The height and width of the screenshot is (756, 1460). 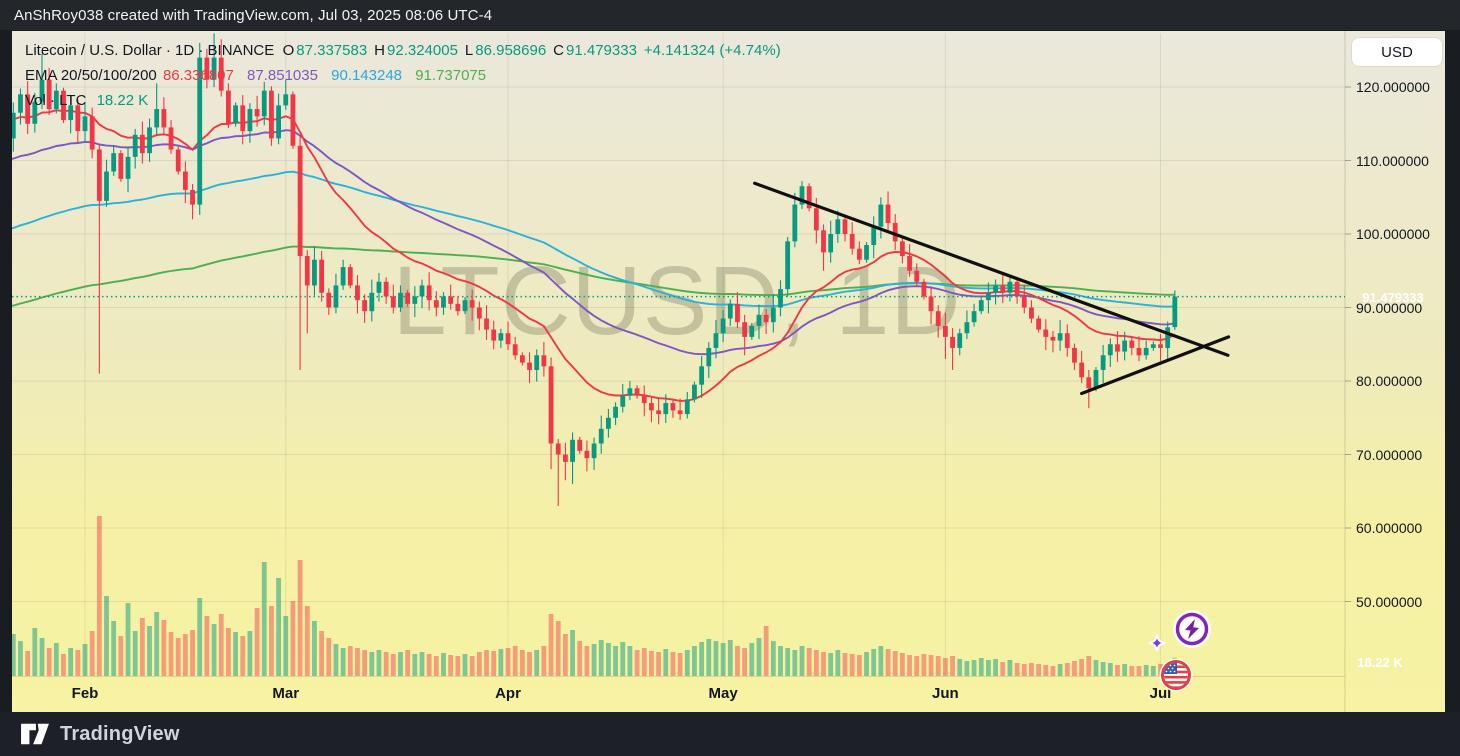 What do you see at coordinates (1389, 528) in the screenshot?
I see `price-tick-label: 60.000000` at bounding box center [1389, 528].